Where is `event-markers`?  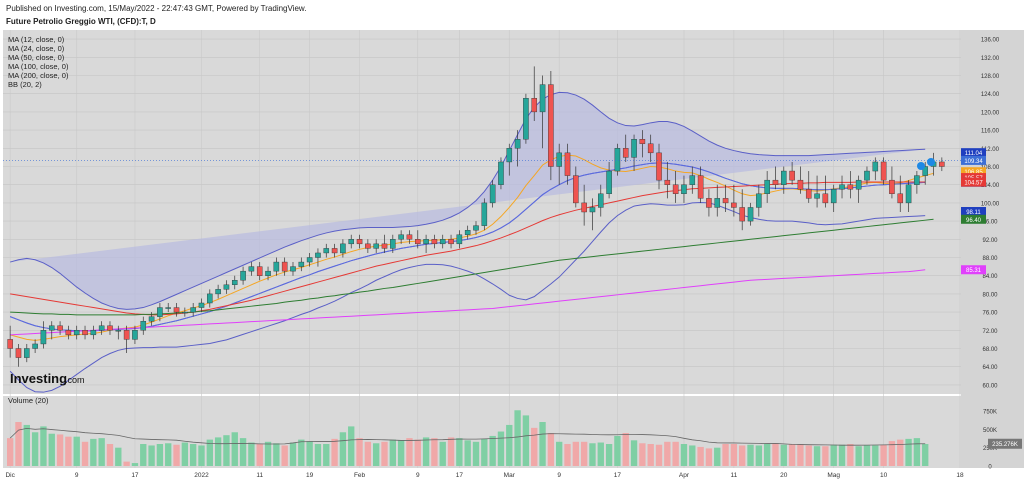 event-markers is located at coordinates (926, 164).